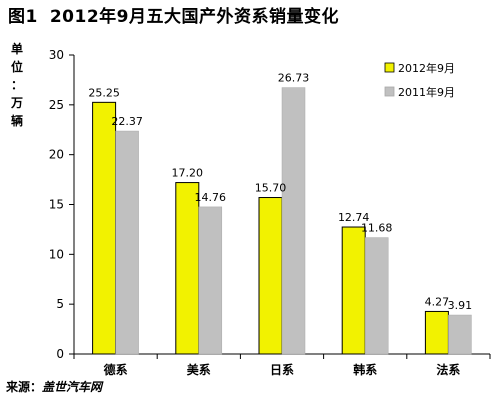 The height and width of the screenshot is (401, 500). I want to click on x-category-label: 日系, so click(282, 369).